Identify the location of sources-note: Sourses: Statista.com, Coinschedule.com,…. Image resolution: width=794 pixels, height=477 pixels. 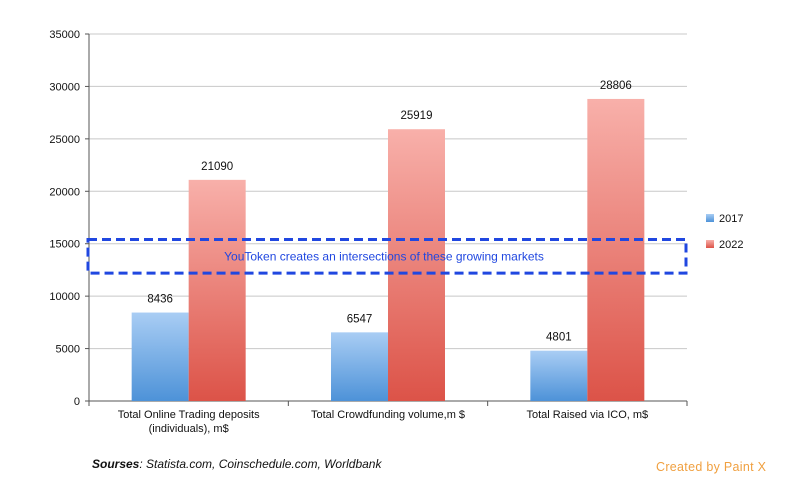
(236, 464).